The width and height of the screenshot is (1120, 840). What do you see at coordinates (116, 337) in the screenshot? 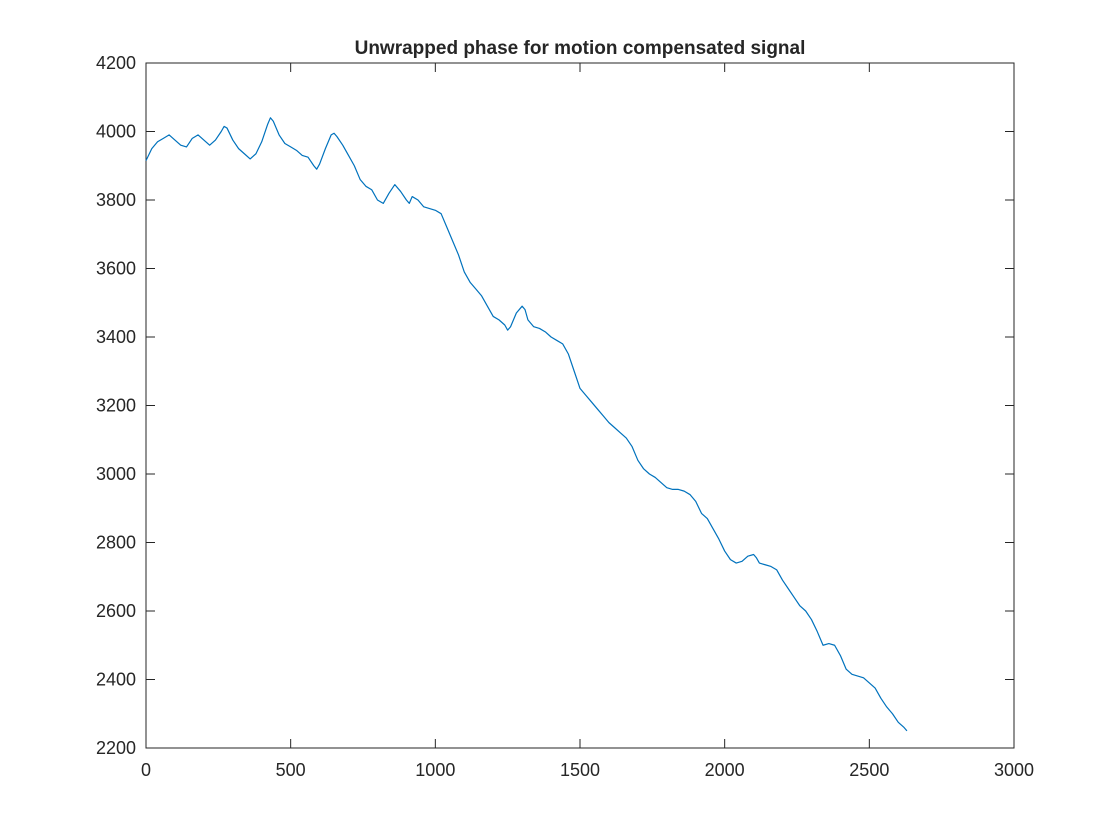
I see `y-tick-label: 3400` at bounding box center [116, 337].